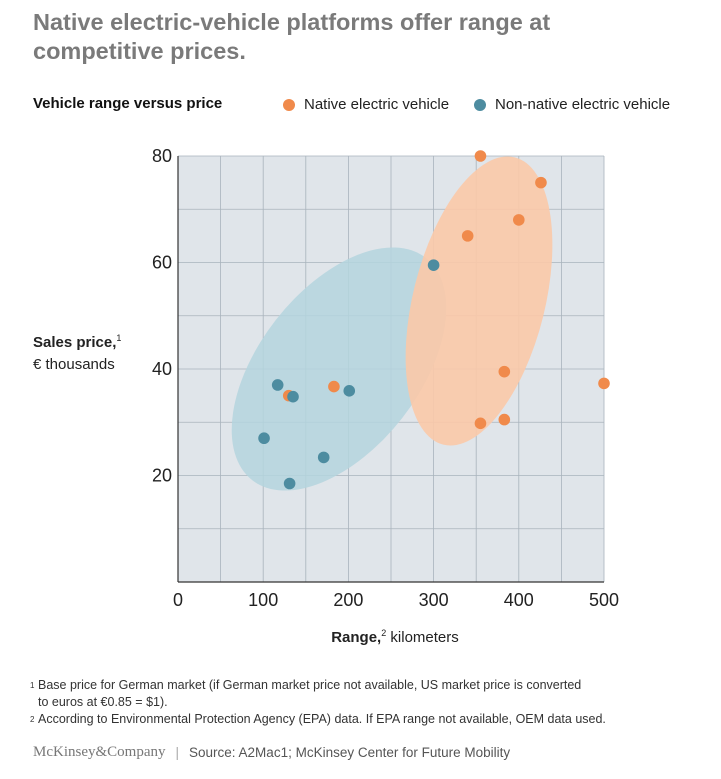  What do you see at coordinates (434, 600) in the screenshot?
I see `x-tick-label: 300` at bounding box center [434, 600].